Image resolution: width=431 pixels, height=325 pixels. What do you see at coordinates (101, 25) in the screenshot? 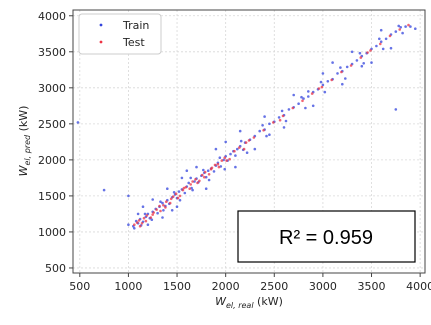
I see `legend-marker-train` at bounding box center [101, 25].